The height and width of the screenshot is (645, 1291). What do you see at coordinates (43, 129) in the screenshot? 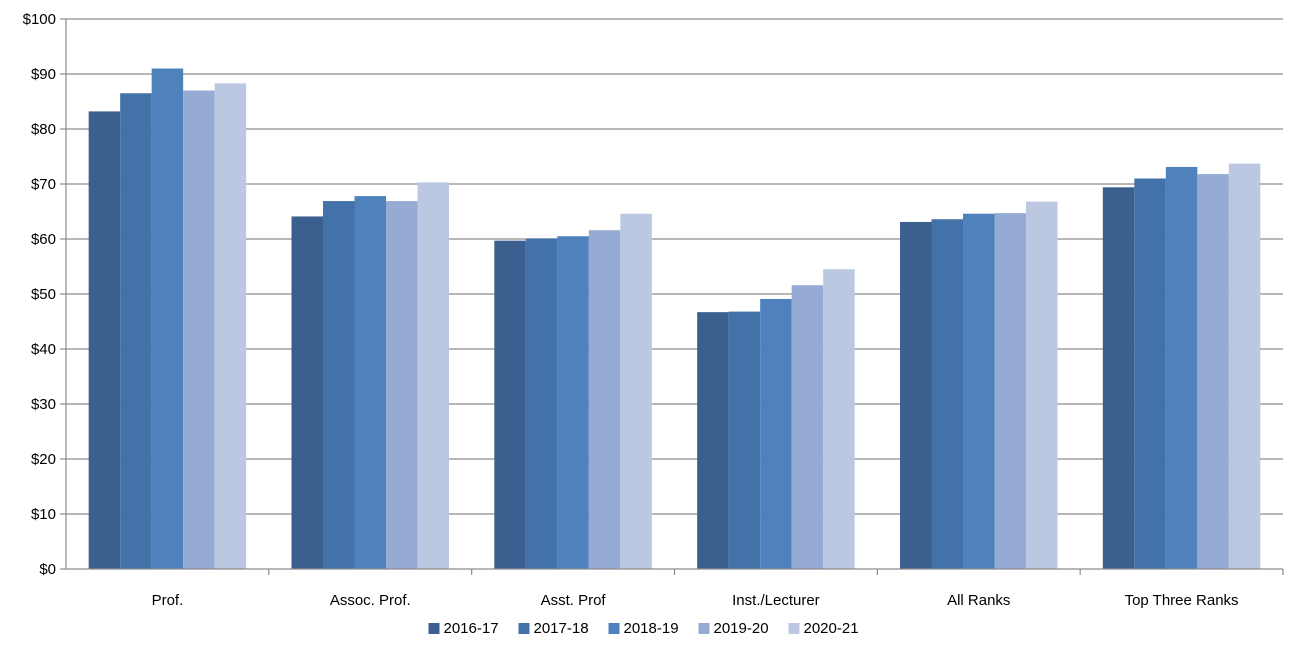
I see `y-tick-label: $80` at bounding box center [43, 129].